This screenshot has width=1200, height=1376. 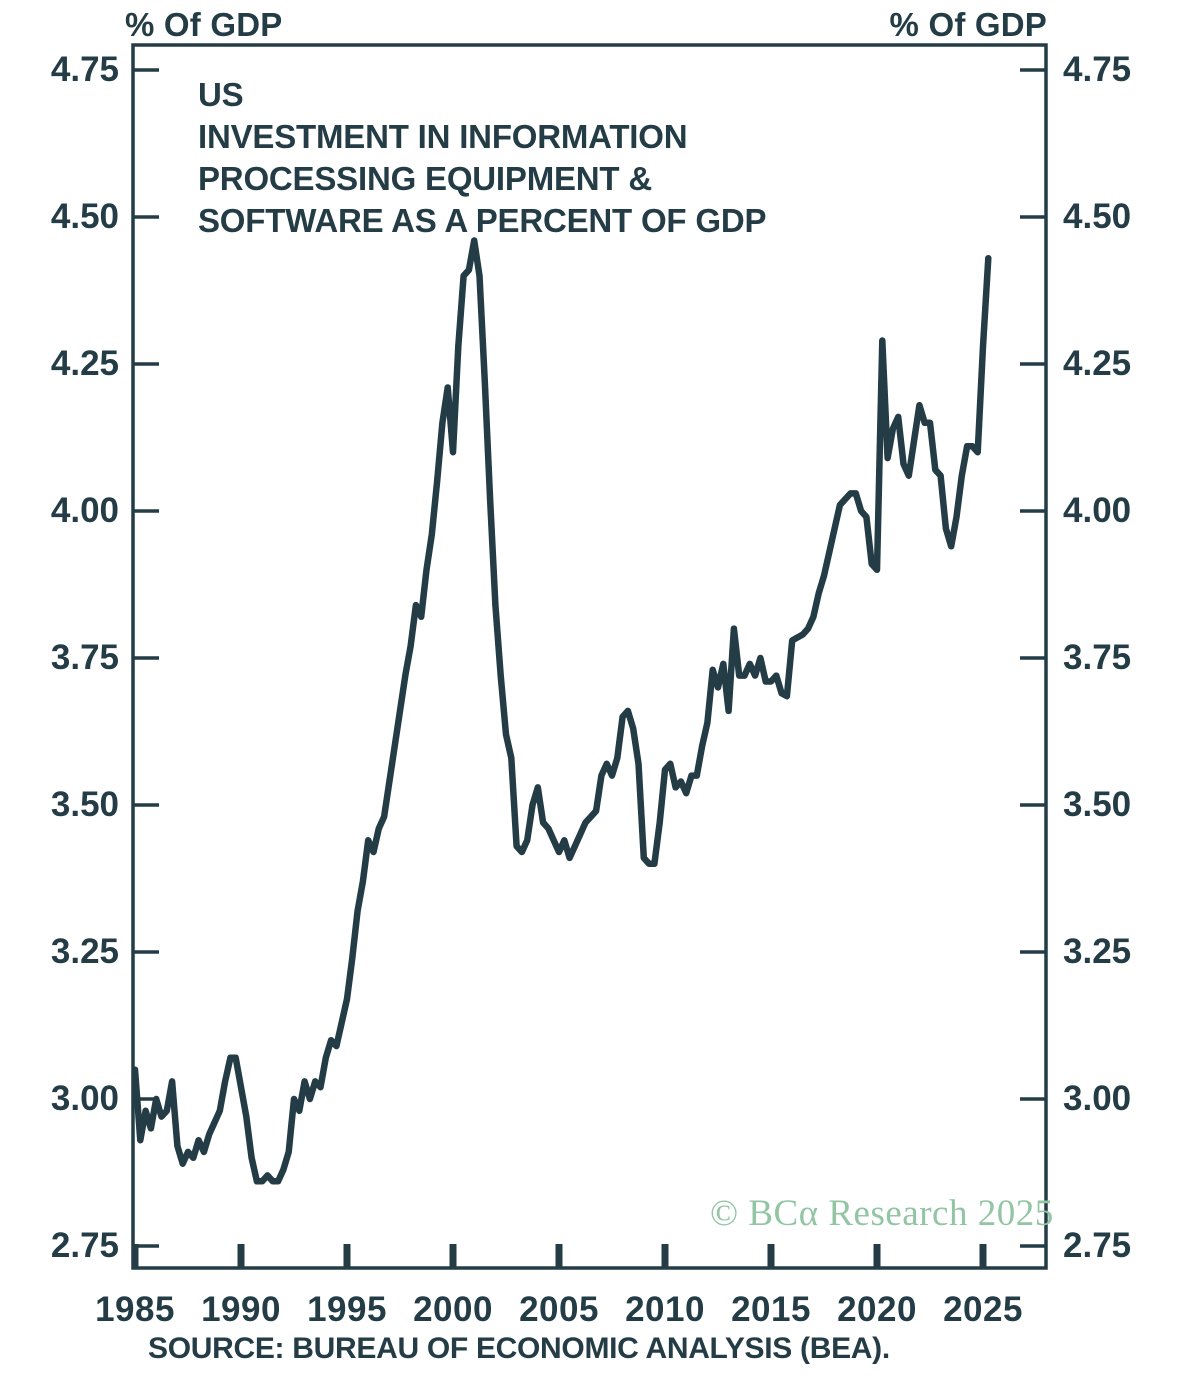 What do you see at coordinates (221, 94) in the screenshot?
I see `chart-title-line-1: US` at bounding box center [221, 94].